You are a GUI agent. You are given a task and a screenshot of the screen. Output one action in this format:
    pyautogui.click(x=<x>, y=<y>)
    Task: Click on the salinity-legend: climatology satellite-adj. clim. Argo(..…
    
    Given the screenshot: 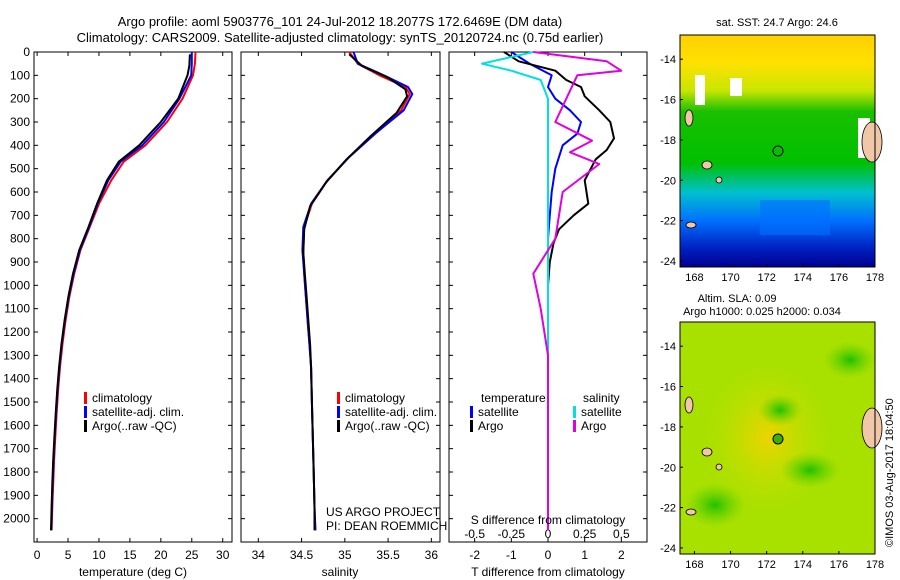 What is the action you would take?
    pyautogui.click(x=387, y=412)
    